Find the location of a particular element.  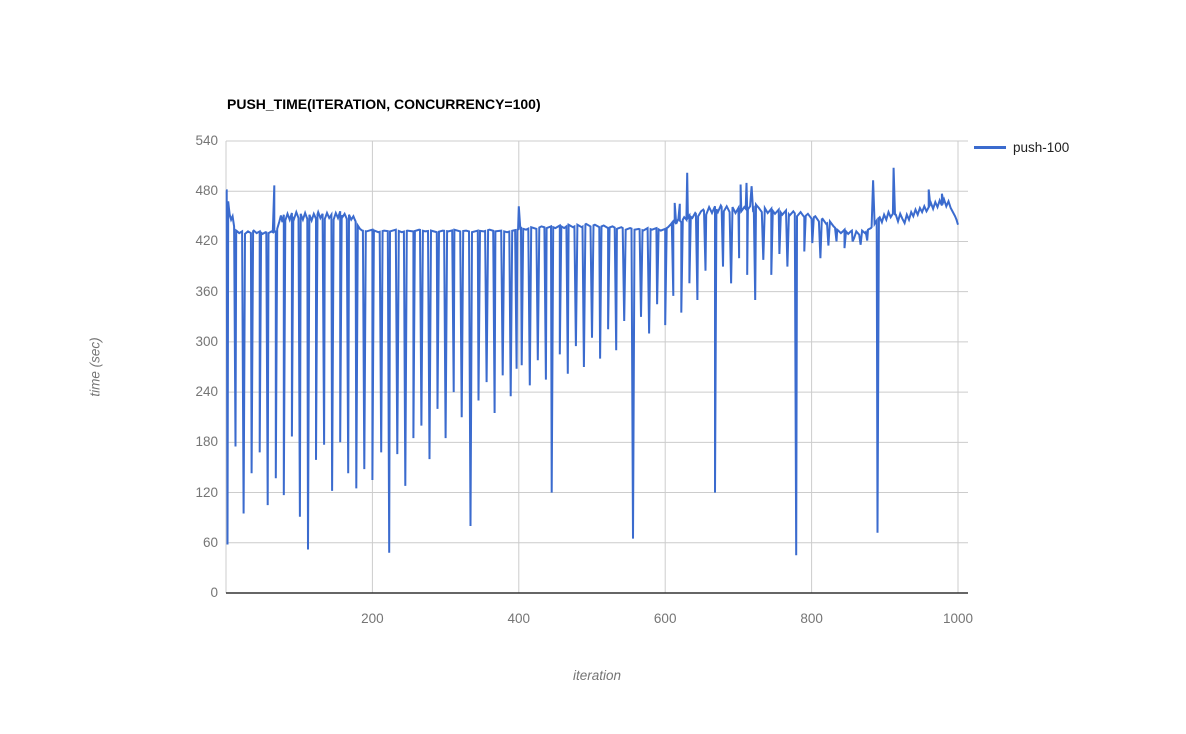

legend-line-swatch-icon is located at coordinates (990, 147).